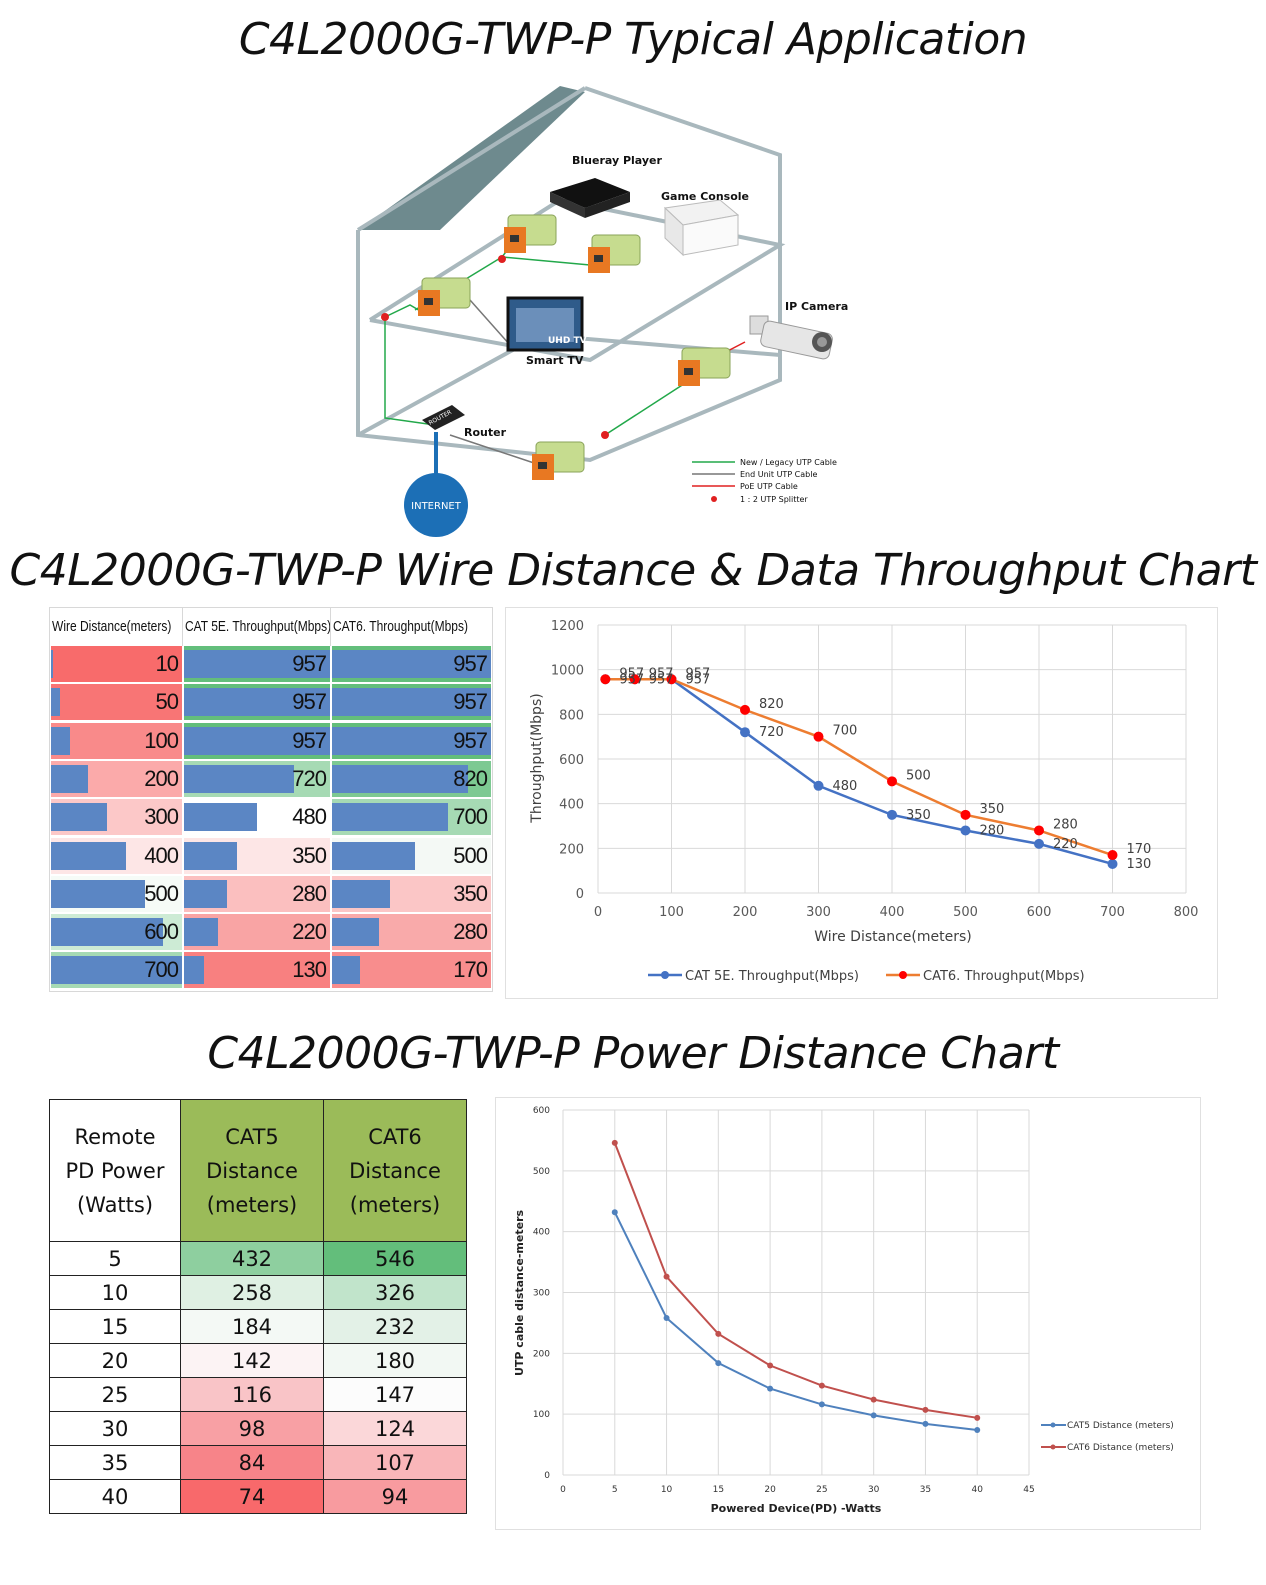 This screenshot has width=1266, height=1585. What do you see at coordinates (791, 337) in the screenshot?
I see `ip-camera-icon` at bounding box center [791, 337].